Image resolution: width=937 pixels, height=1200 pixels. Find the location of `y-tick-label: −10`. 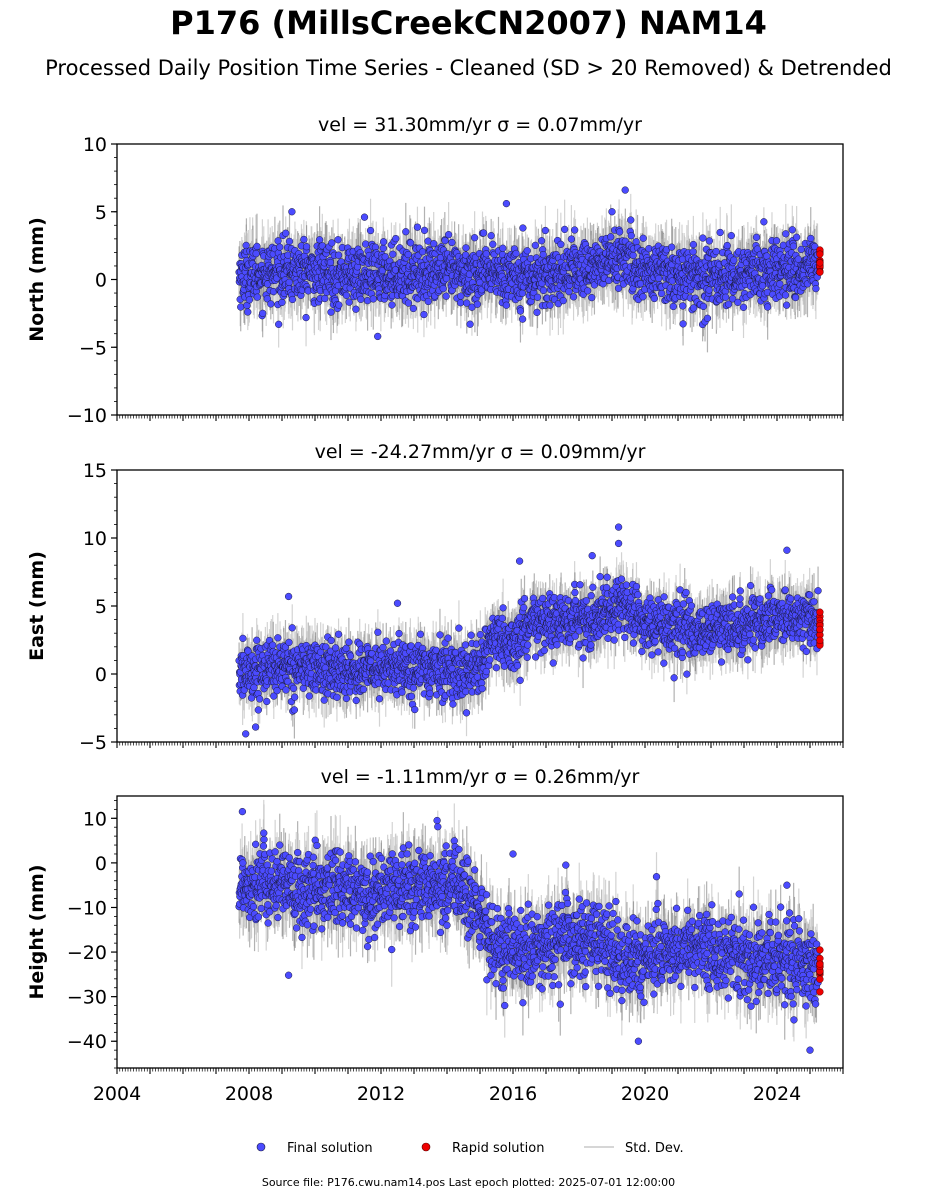

y-tick-label: −10 is located at coordinates (87, 416).